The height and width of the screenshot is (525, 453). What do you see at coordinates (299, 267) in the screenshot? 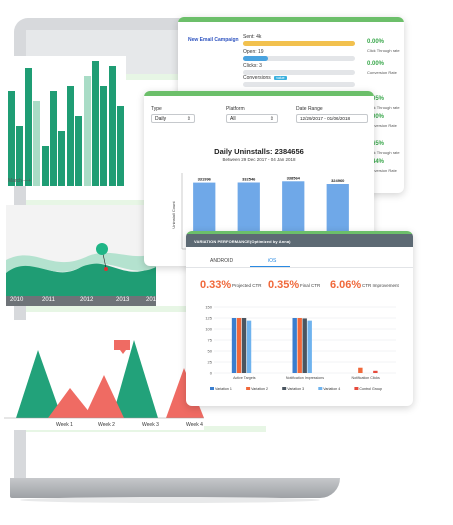
I see `tabs-divider` at bounding box center [299, 267].